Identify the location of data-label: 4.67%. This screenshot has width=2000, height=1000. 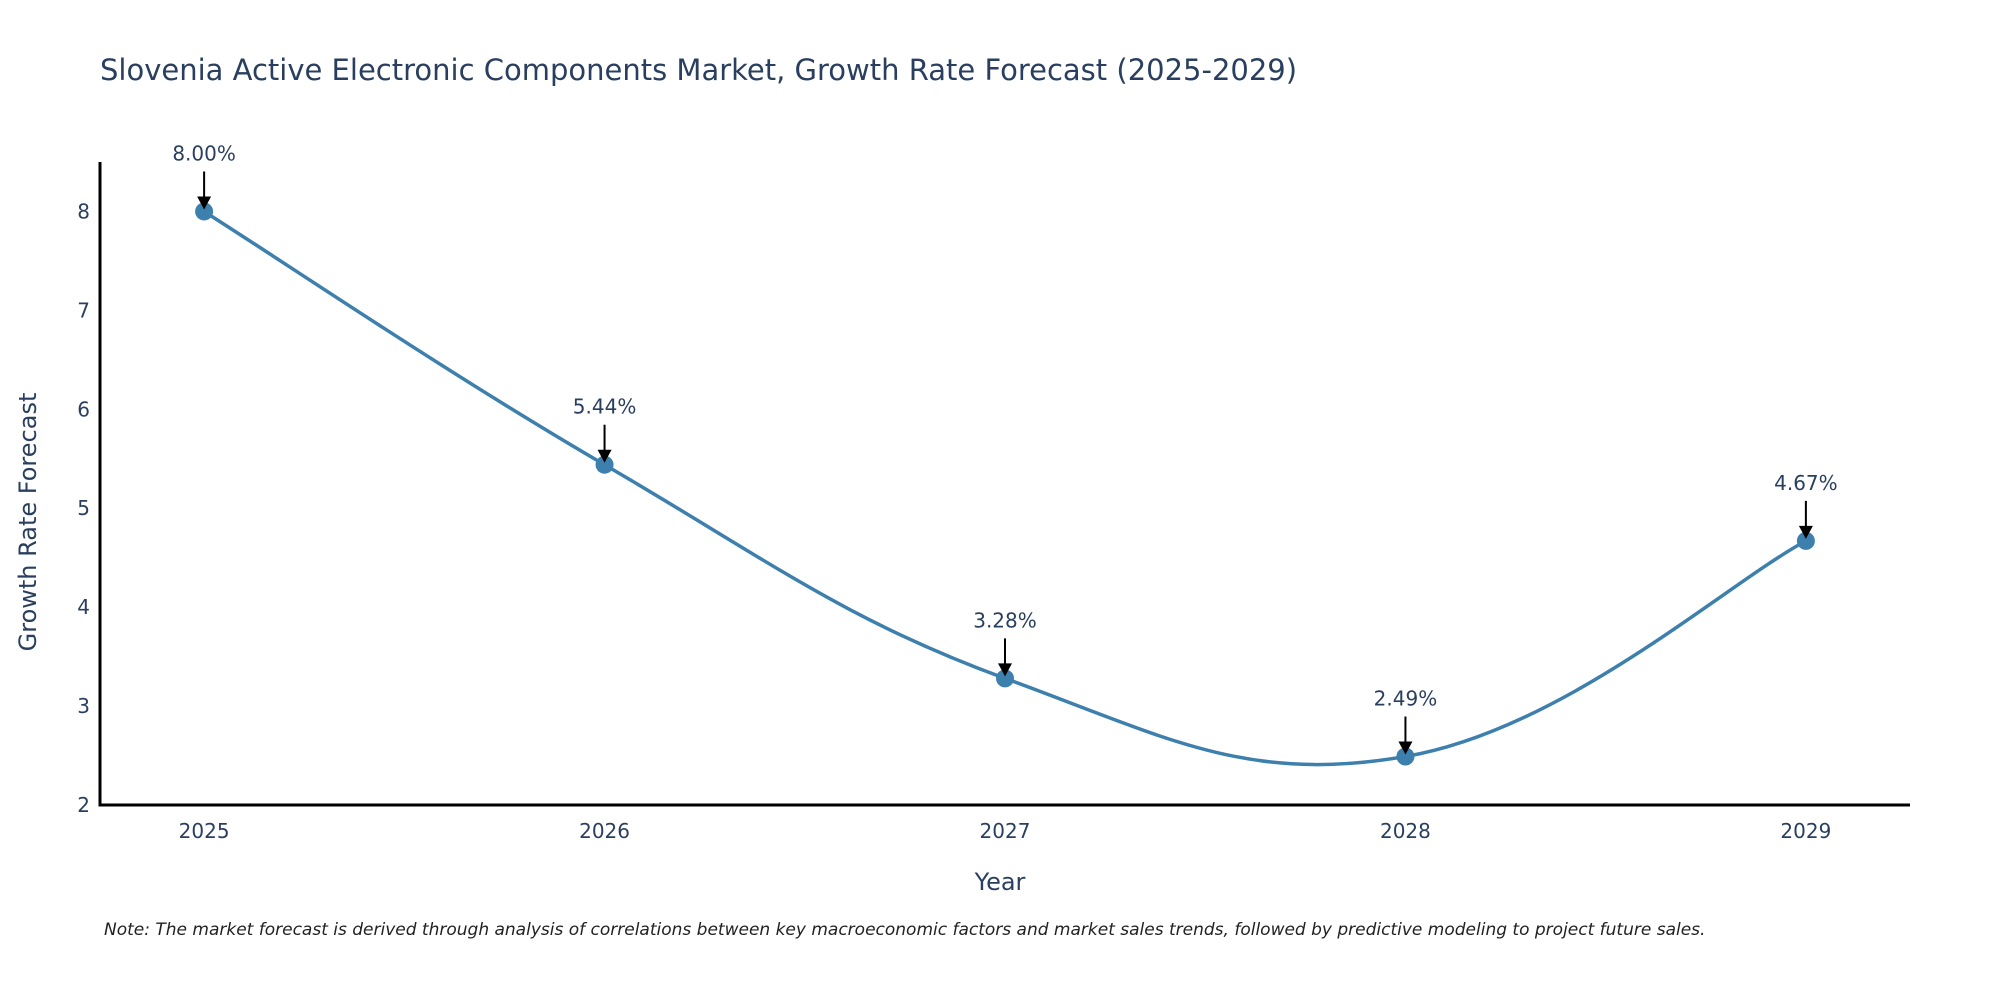
(1806, 505).